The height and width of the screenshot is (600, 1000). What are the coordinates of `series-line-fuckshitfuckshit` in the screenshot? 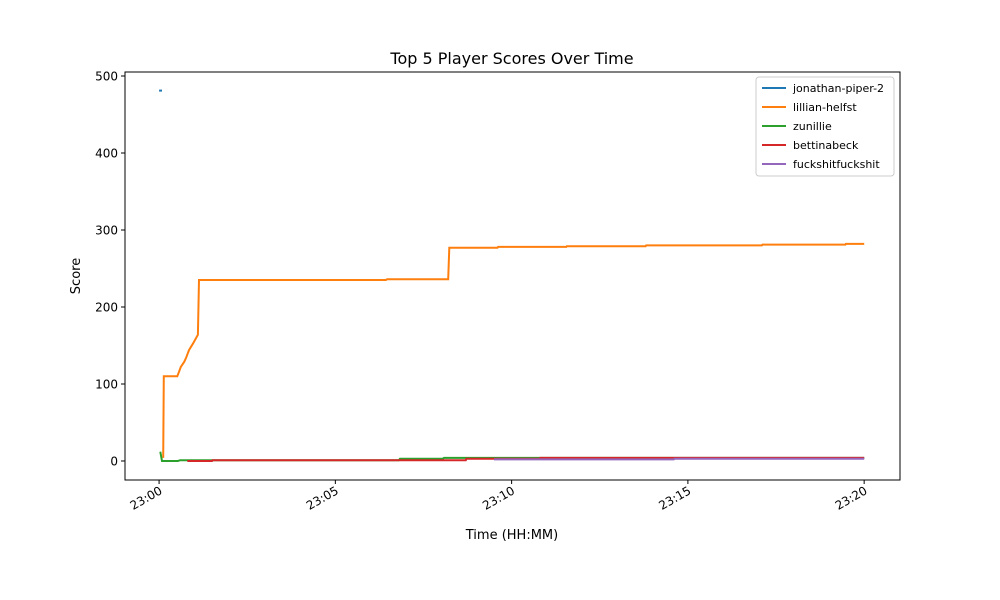 It's located at (679, 459).